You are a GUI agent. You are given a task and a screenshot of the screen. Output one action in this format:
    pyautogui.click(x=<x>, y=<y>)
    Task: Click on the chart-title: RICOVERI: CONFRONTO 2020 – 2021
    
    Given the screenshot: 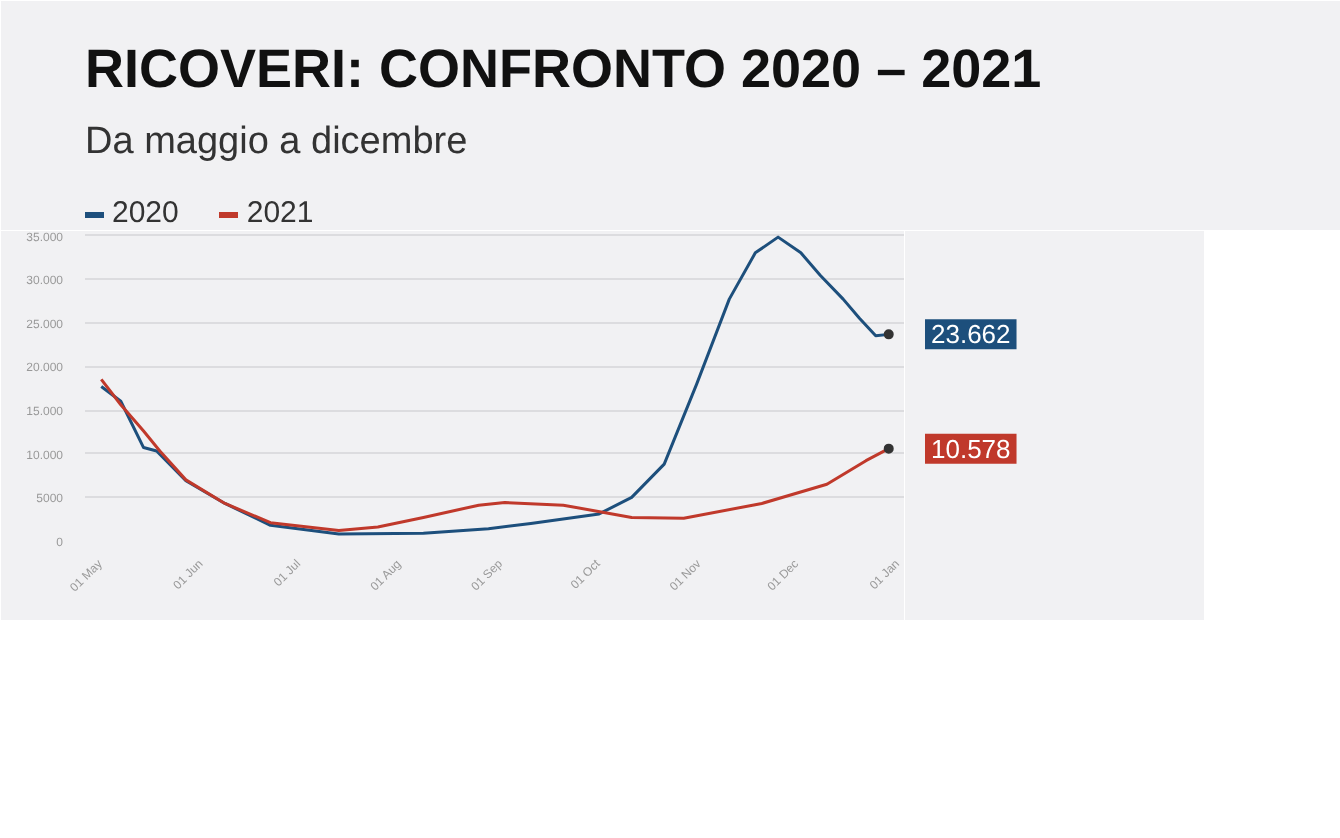 What is the action you would take?
    pyautogui.click(x=563, y=69)
    